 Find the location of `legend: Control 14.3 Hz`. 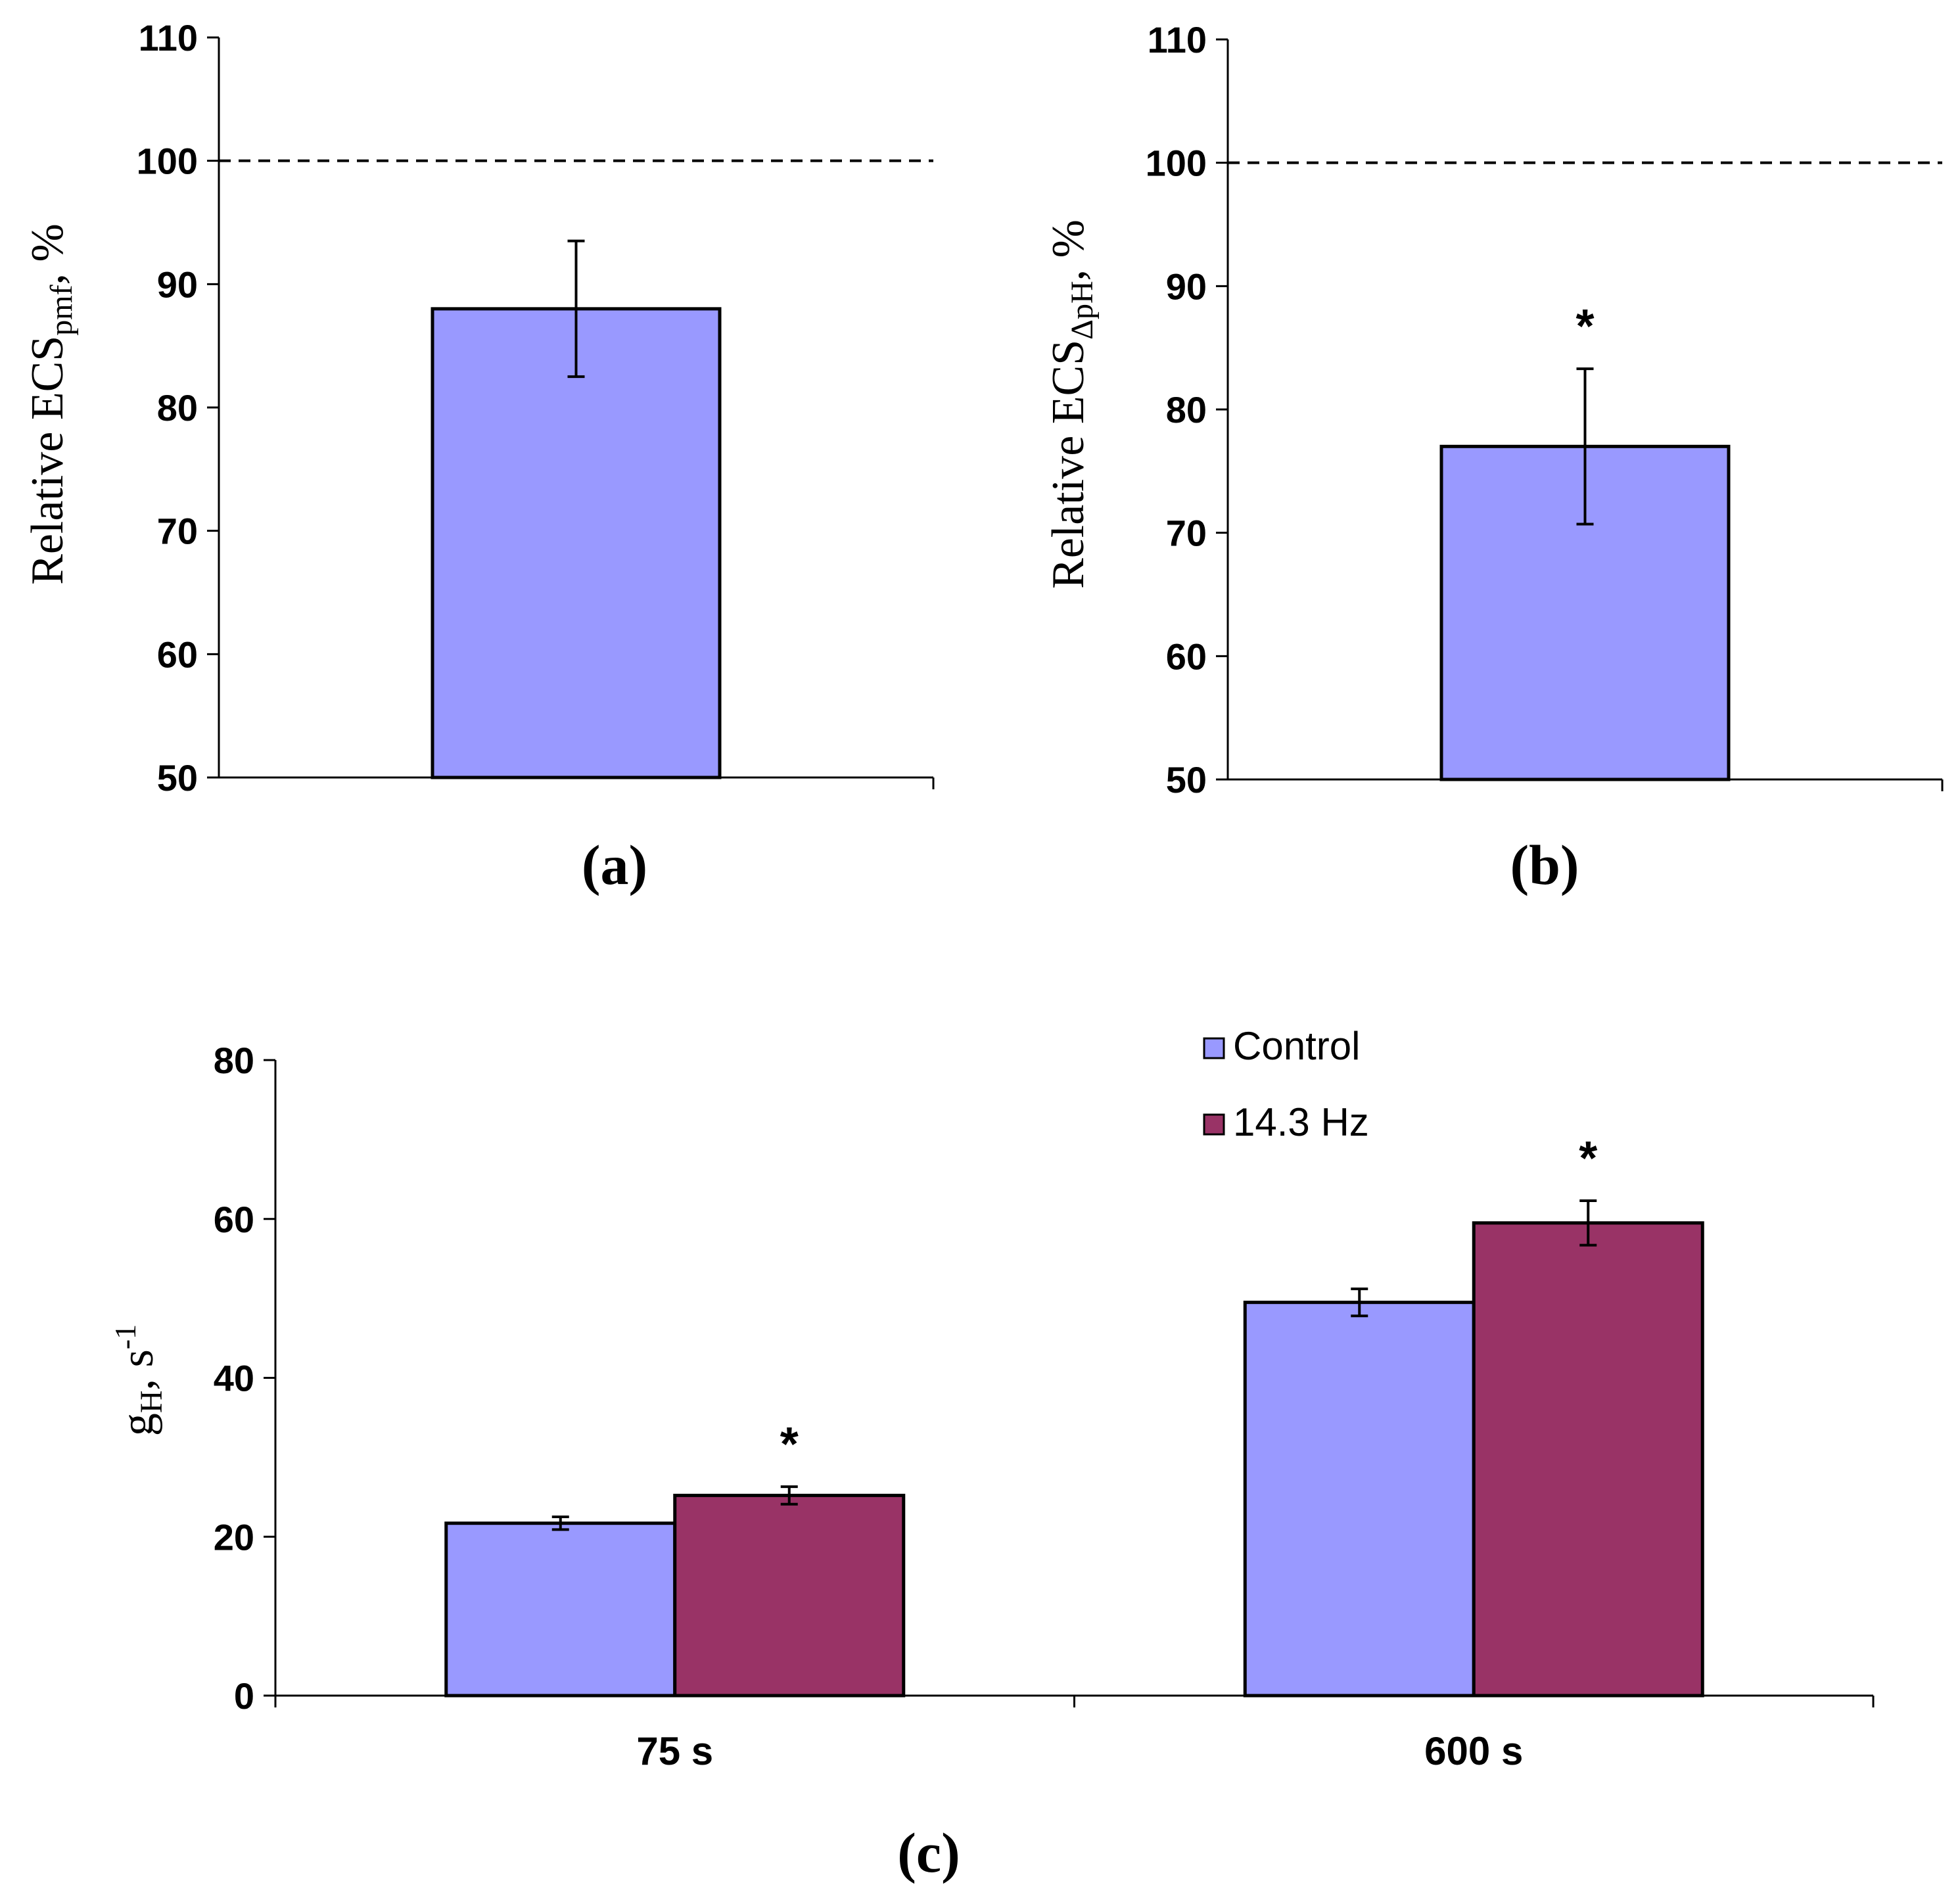

legend: Control 14.3 Hz is located at coordinates (1286, 1084).